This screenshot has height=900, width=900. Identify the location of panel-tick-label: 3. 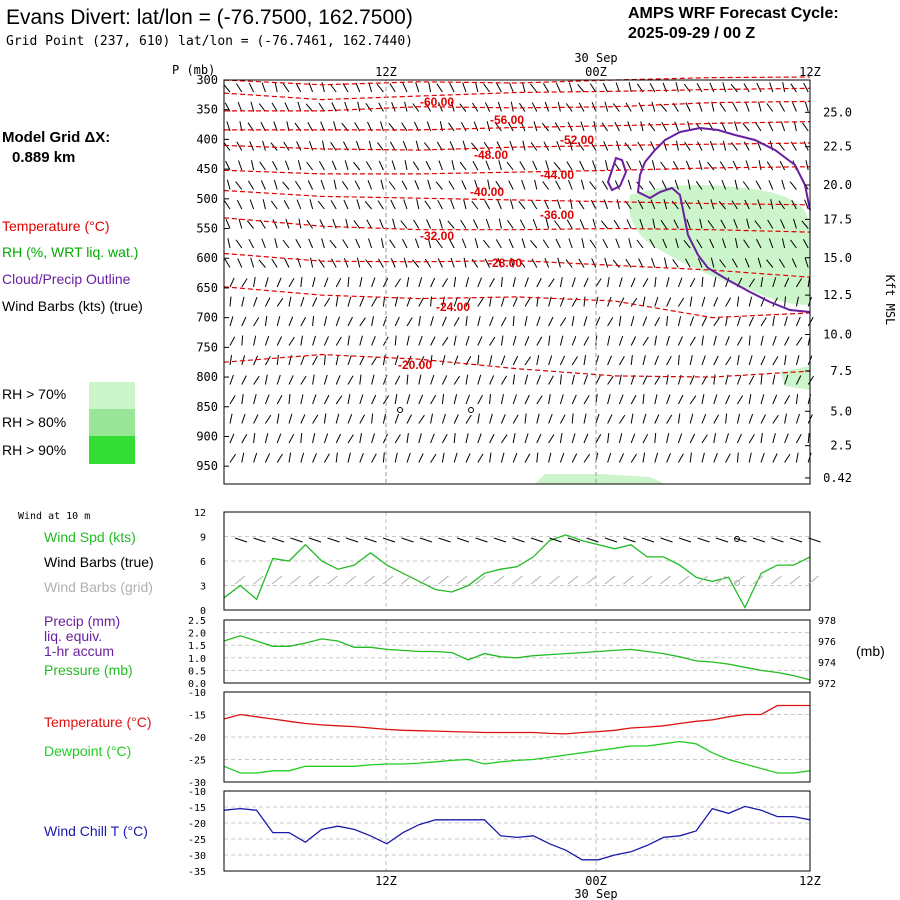
(203, 587).